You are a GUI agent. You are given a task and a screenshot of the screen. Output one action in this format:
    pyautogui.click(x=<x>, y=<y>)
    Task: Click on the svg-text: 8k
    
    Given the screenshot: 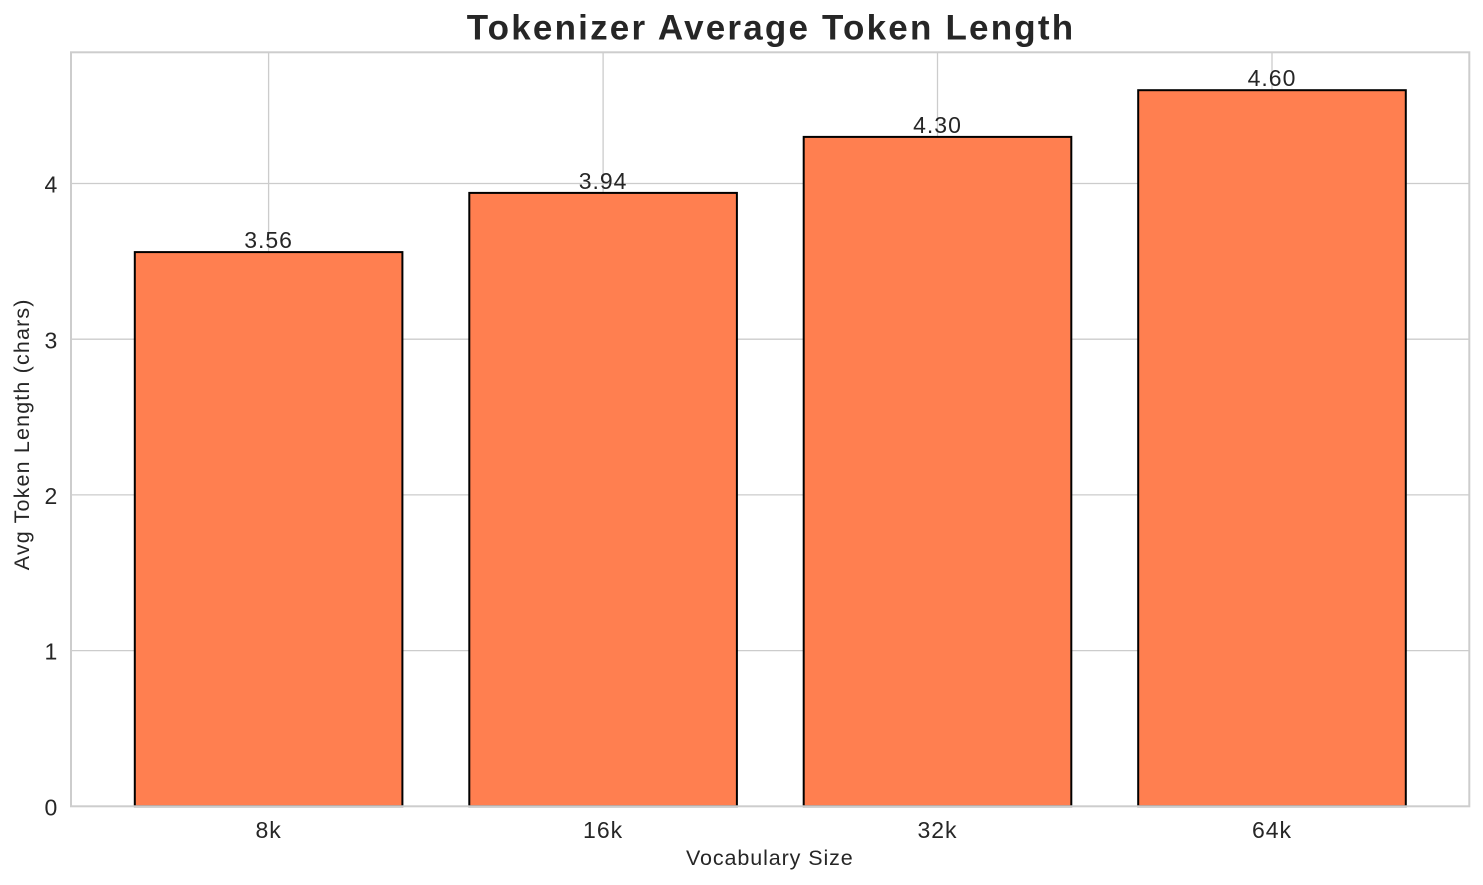 What is the action you would take?
    pyautogui.click(x=268, y=830)
    